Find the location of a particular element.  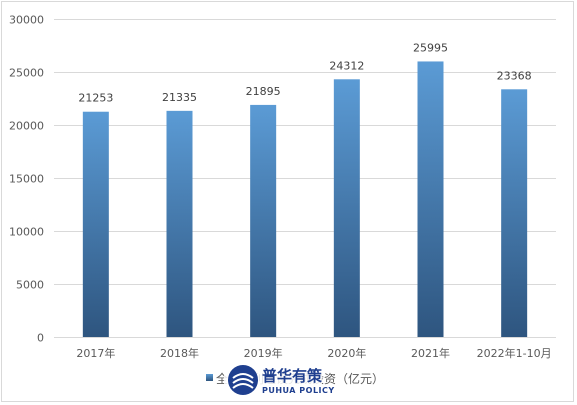

data-label: 21253 is located at coordinates (95, 98).